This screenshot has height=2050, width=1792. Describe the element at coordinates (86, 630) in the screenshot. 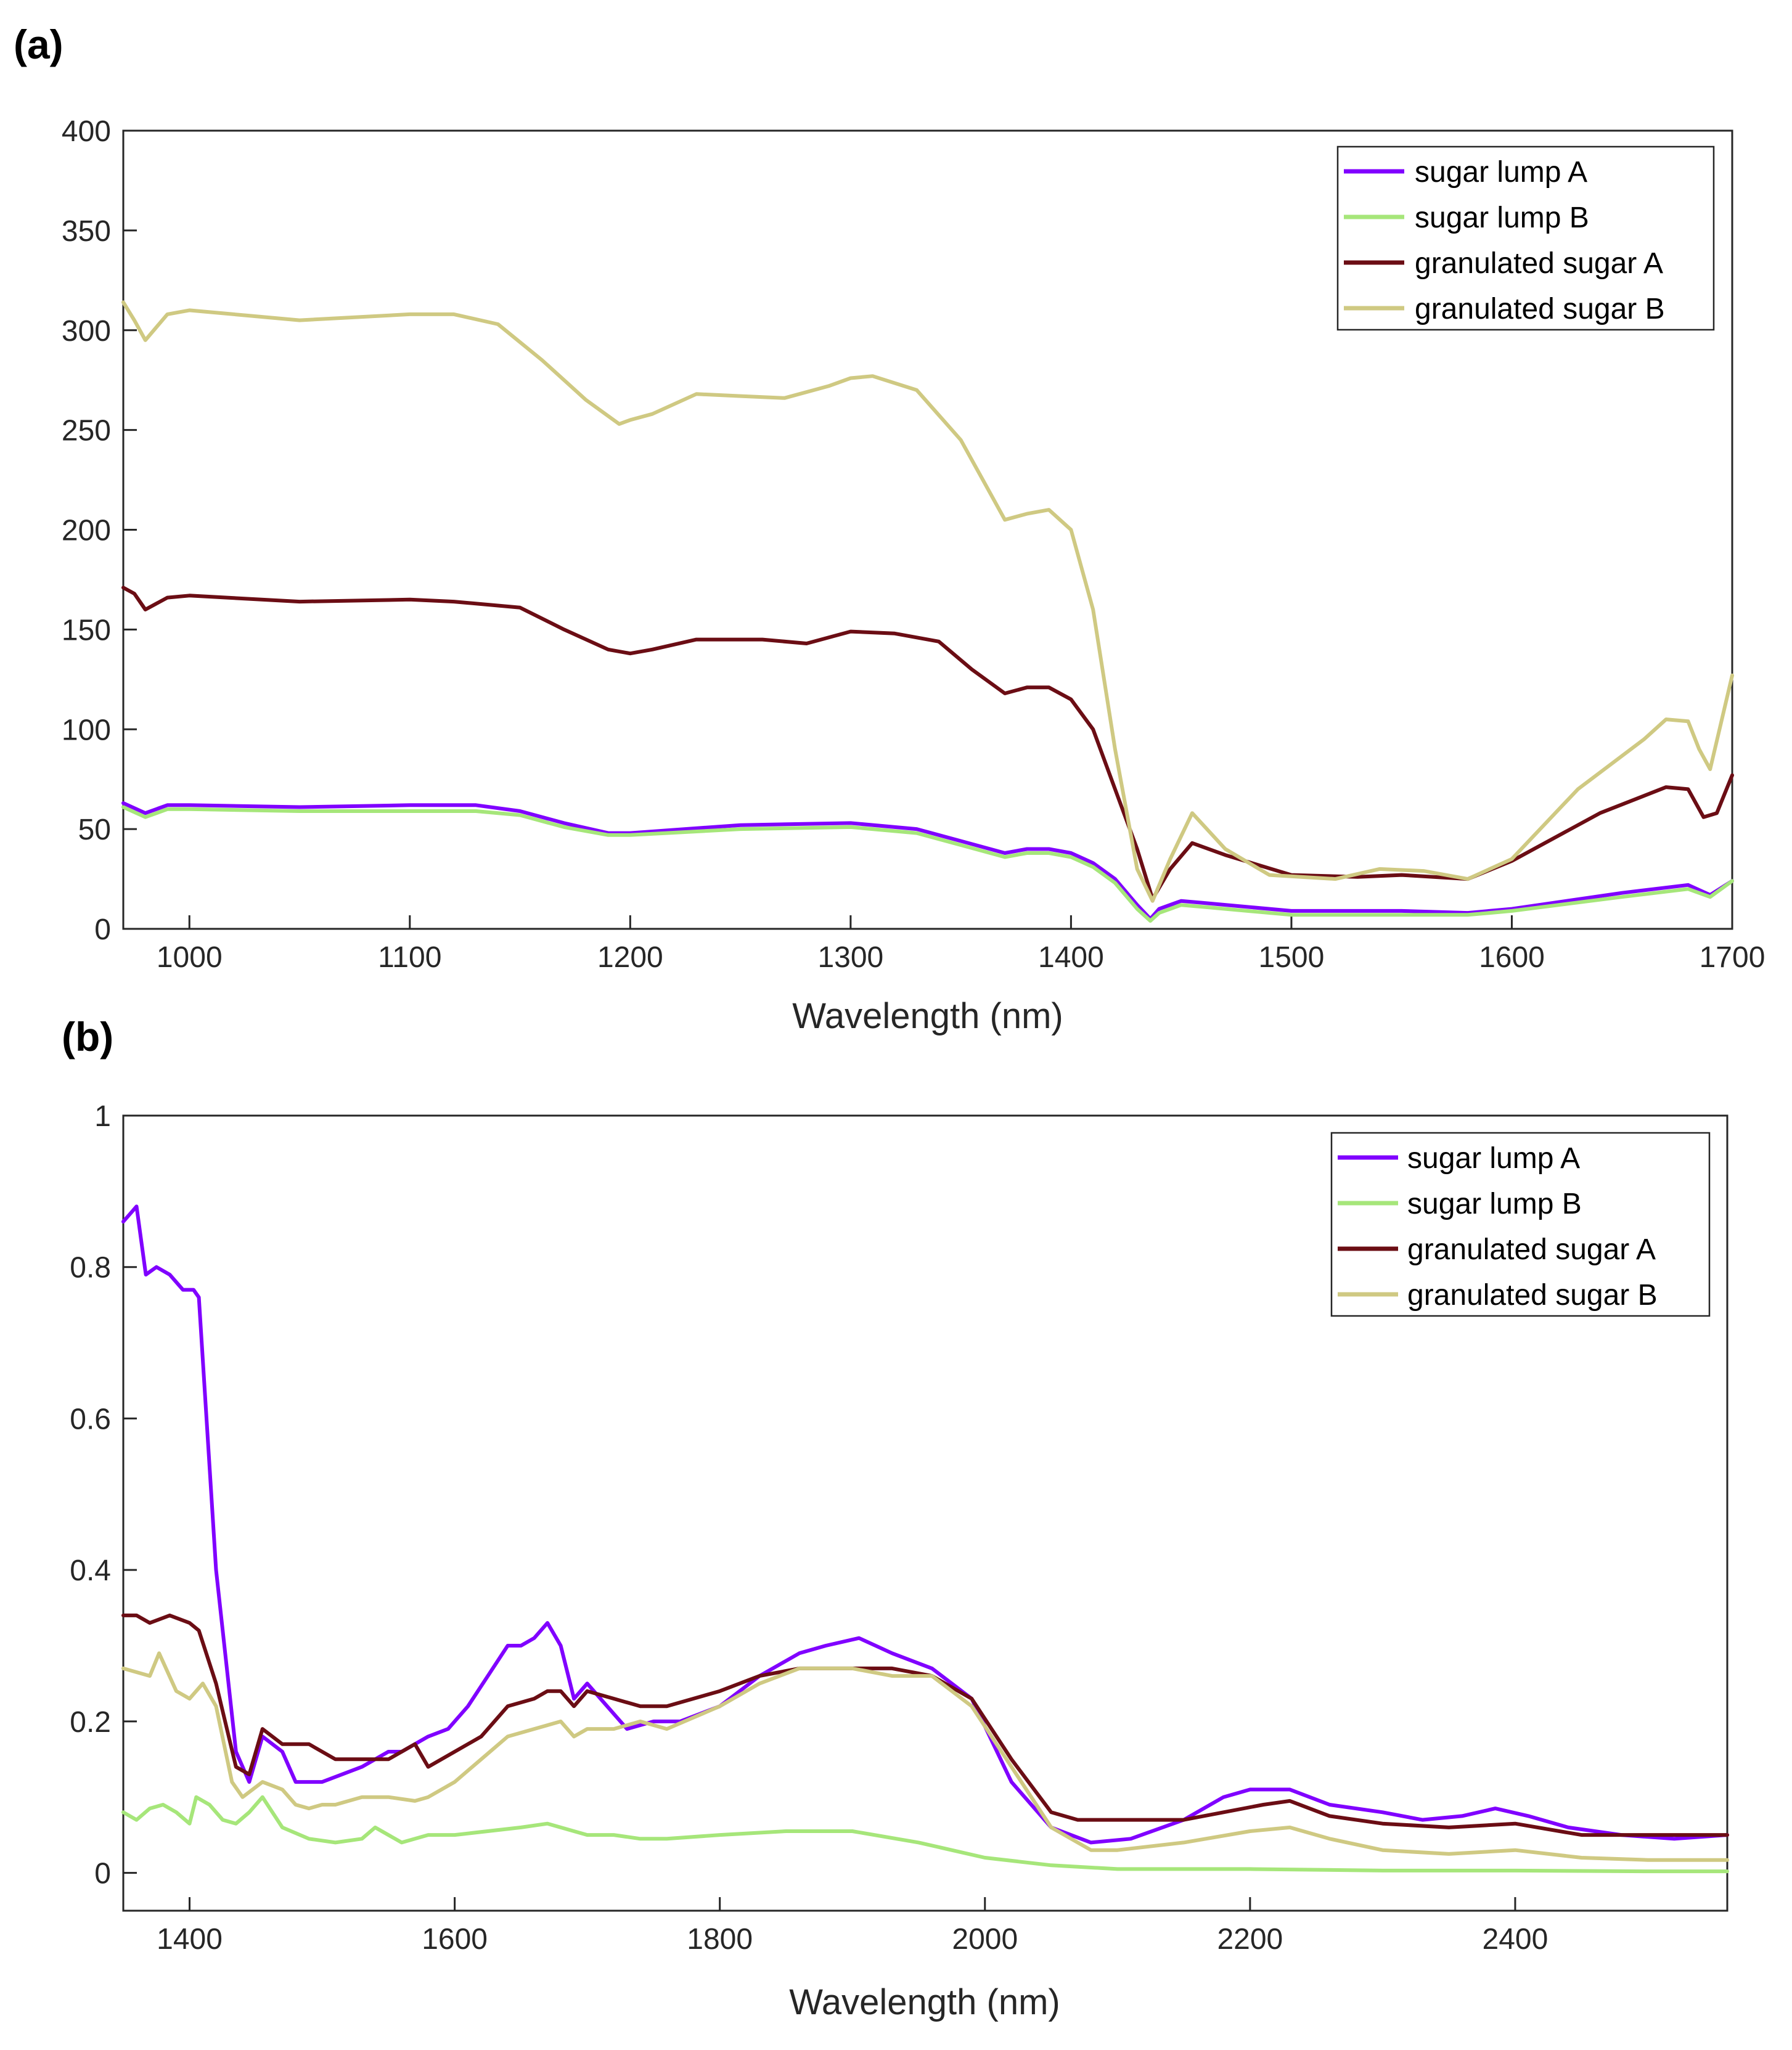

I see `y-tick-label: 150` at that location.